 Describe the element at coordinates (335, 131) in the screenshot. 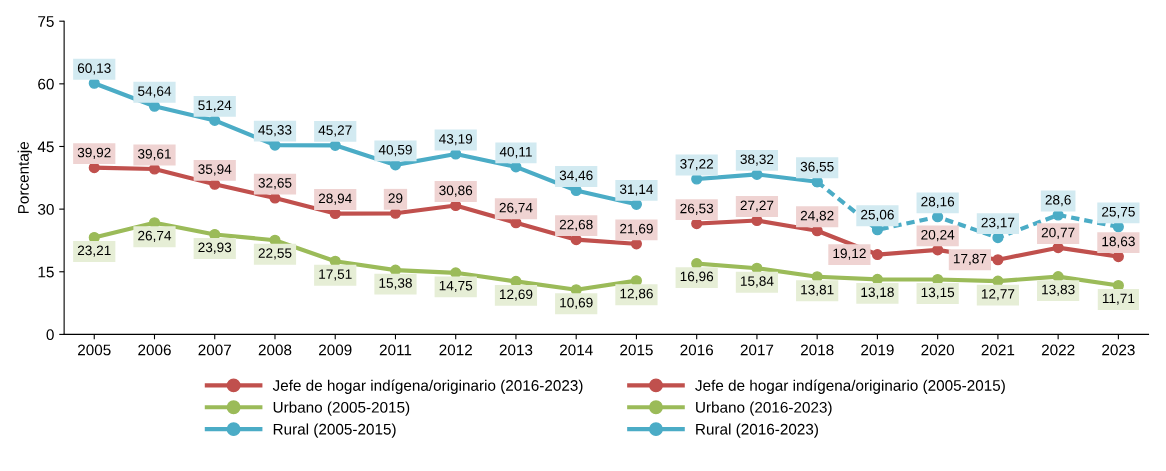

I see `data-label: 45,27` at that location.